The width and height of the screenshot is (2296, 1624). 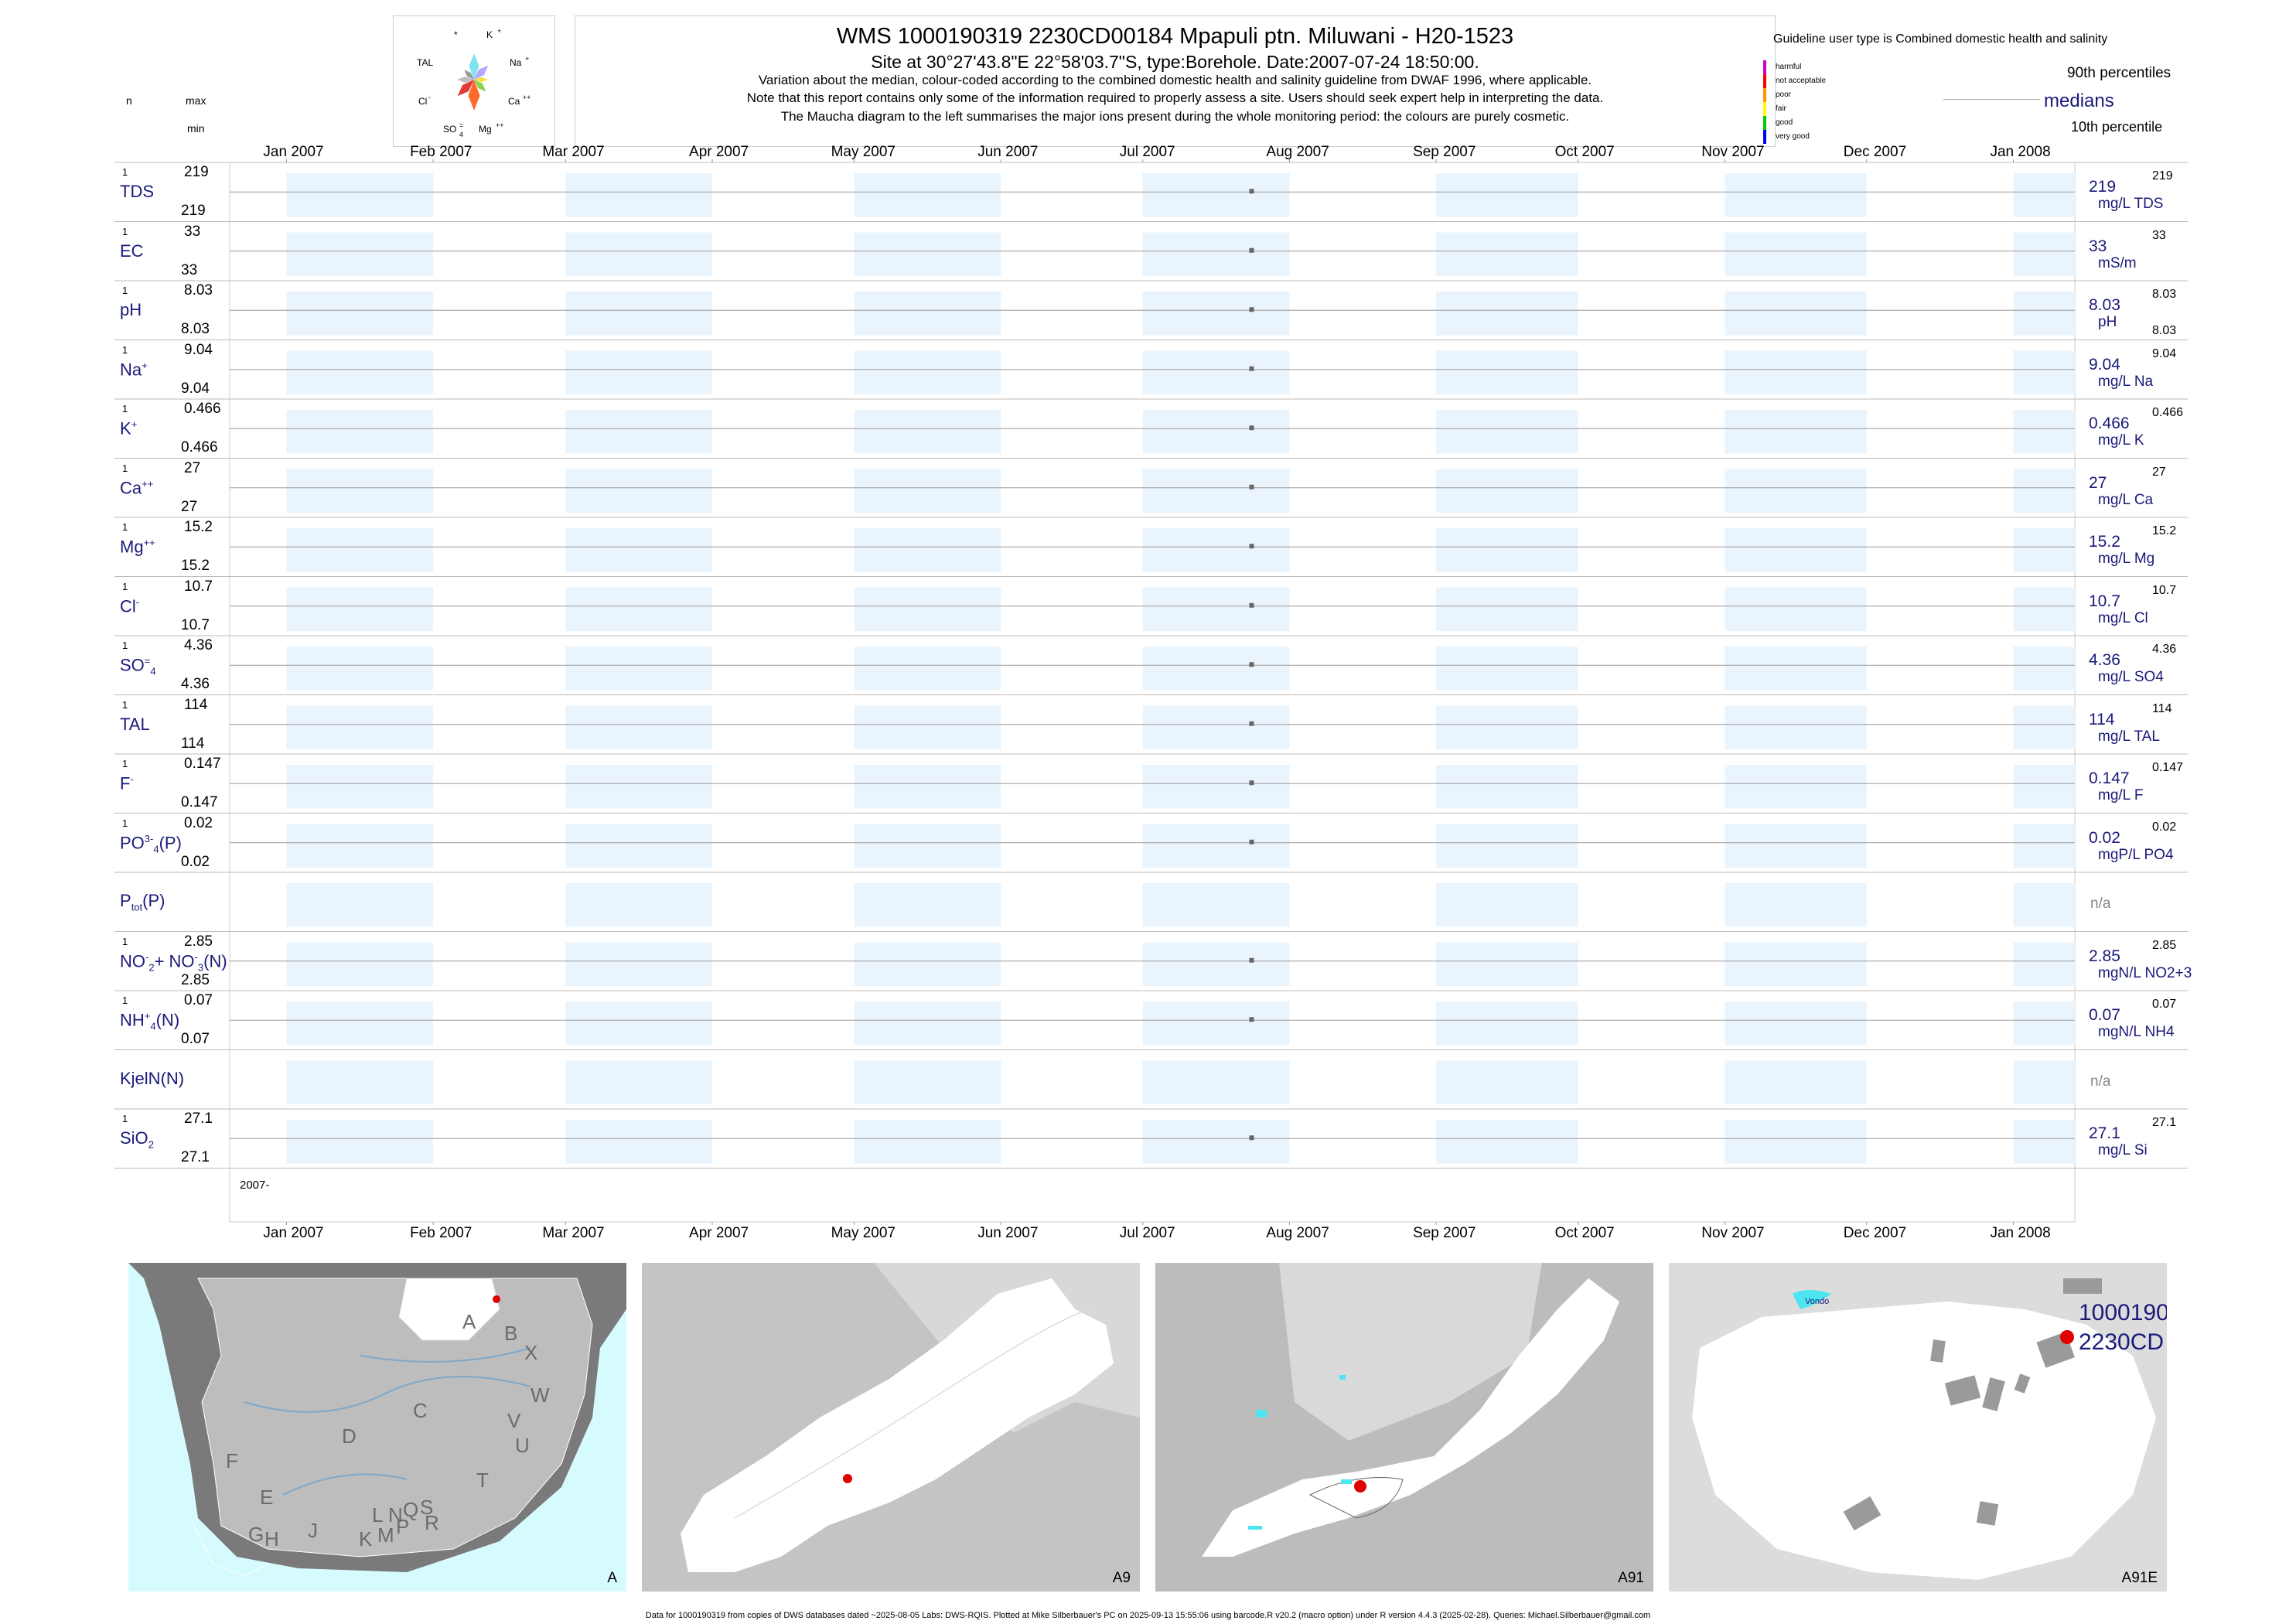 I want to click on map-region-label: T, so click(x=482, y=1480).